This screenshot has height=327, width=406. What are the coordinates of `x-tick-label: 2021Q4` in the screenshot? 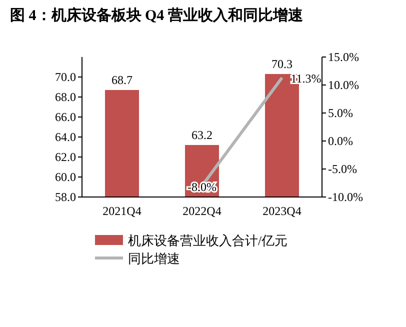 It's located at (122, 211).